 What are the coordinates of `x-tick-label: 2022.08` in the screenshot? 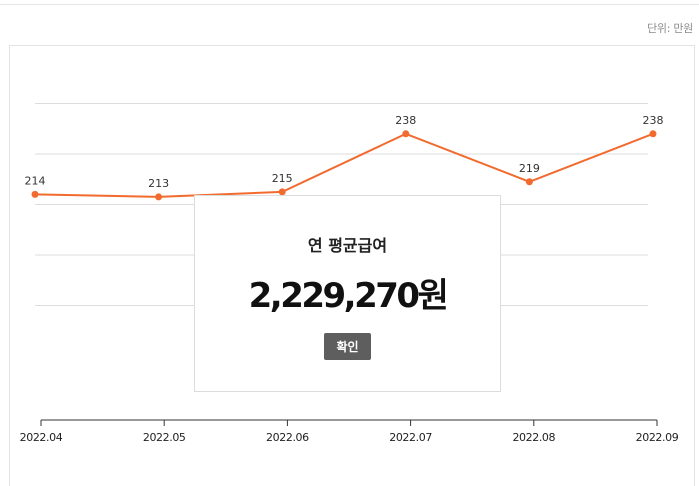 It's located at (533, 437).